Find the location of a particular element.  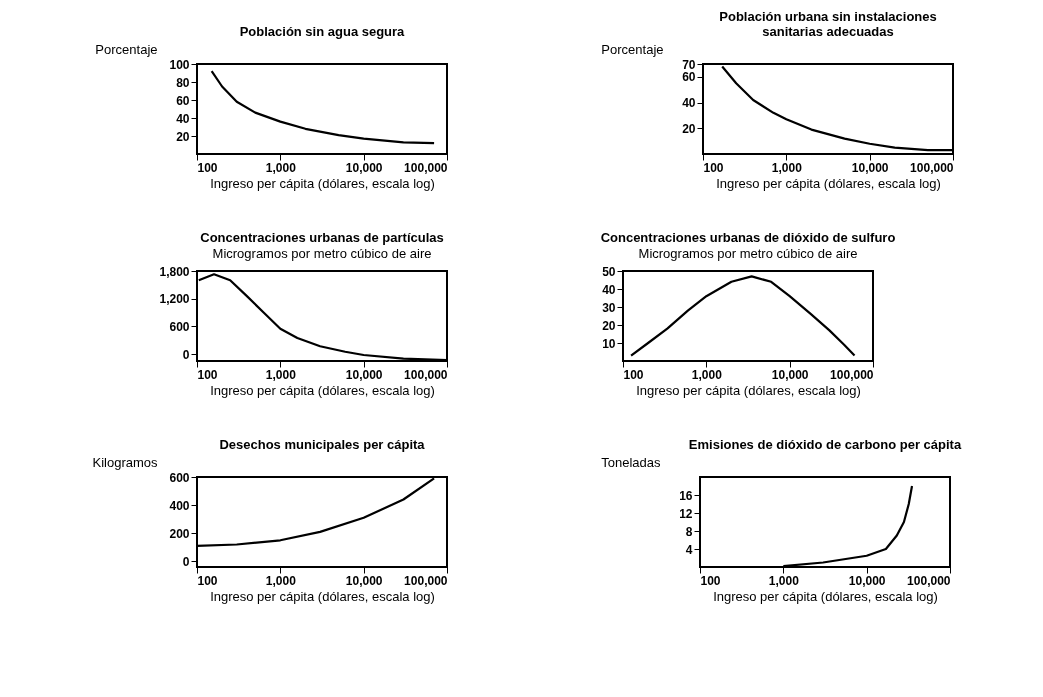

y-tick-label: 50 is located at coordinates (609, 271).